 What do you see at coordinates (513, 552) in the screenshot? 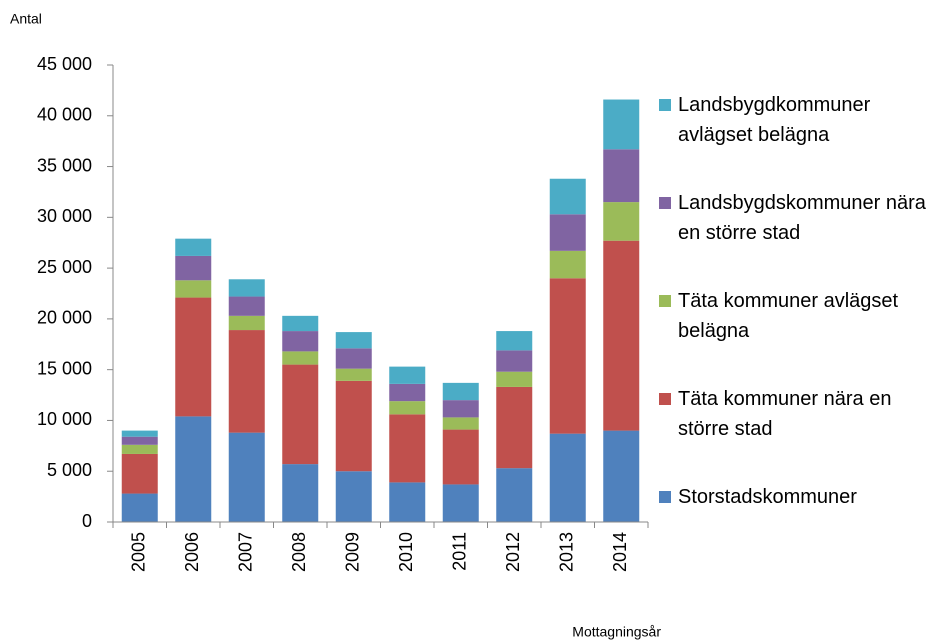
I see `x-tick-label: 2012` at bounding box center [513, 552].